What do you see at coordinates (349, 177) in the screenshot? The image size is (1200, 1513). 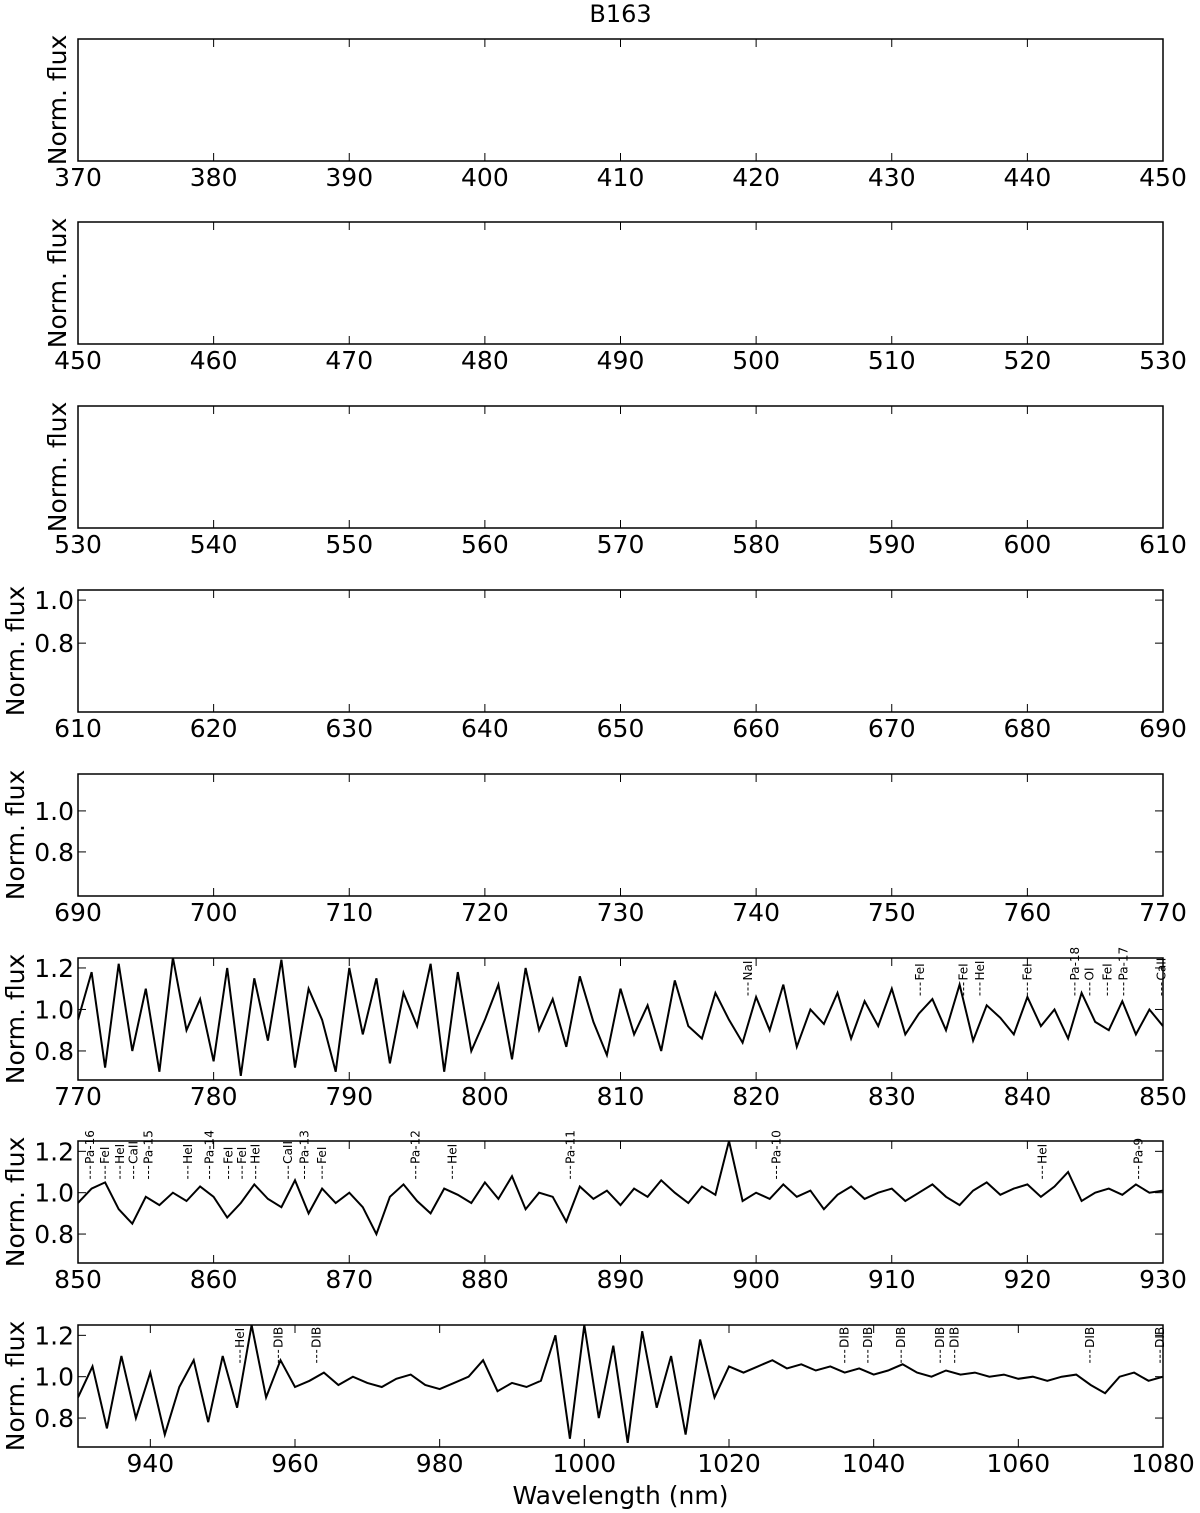 I see `x-tick-label: 390` at bounding box center [349, 177].